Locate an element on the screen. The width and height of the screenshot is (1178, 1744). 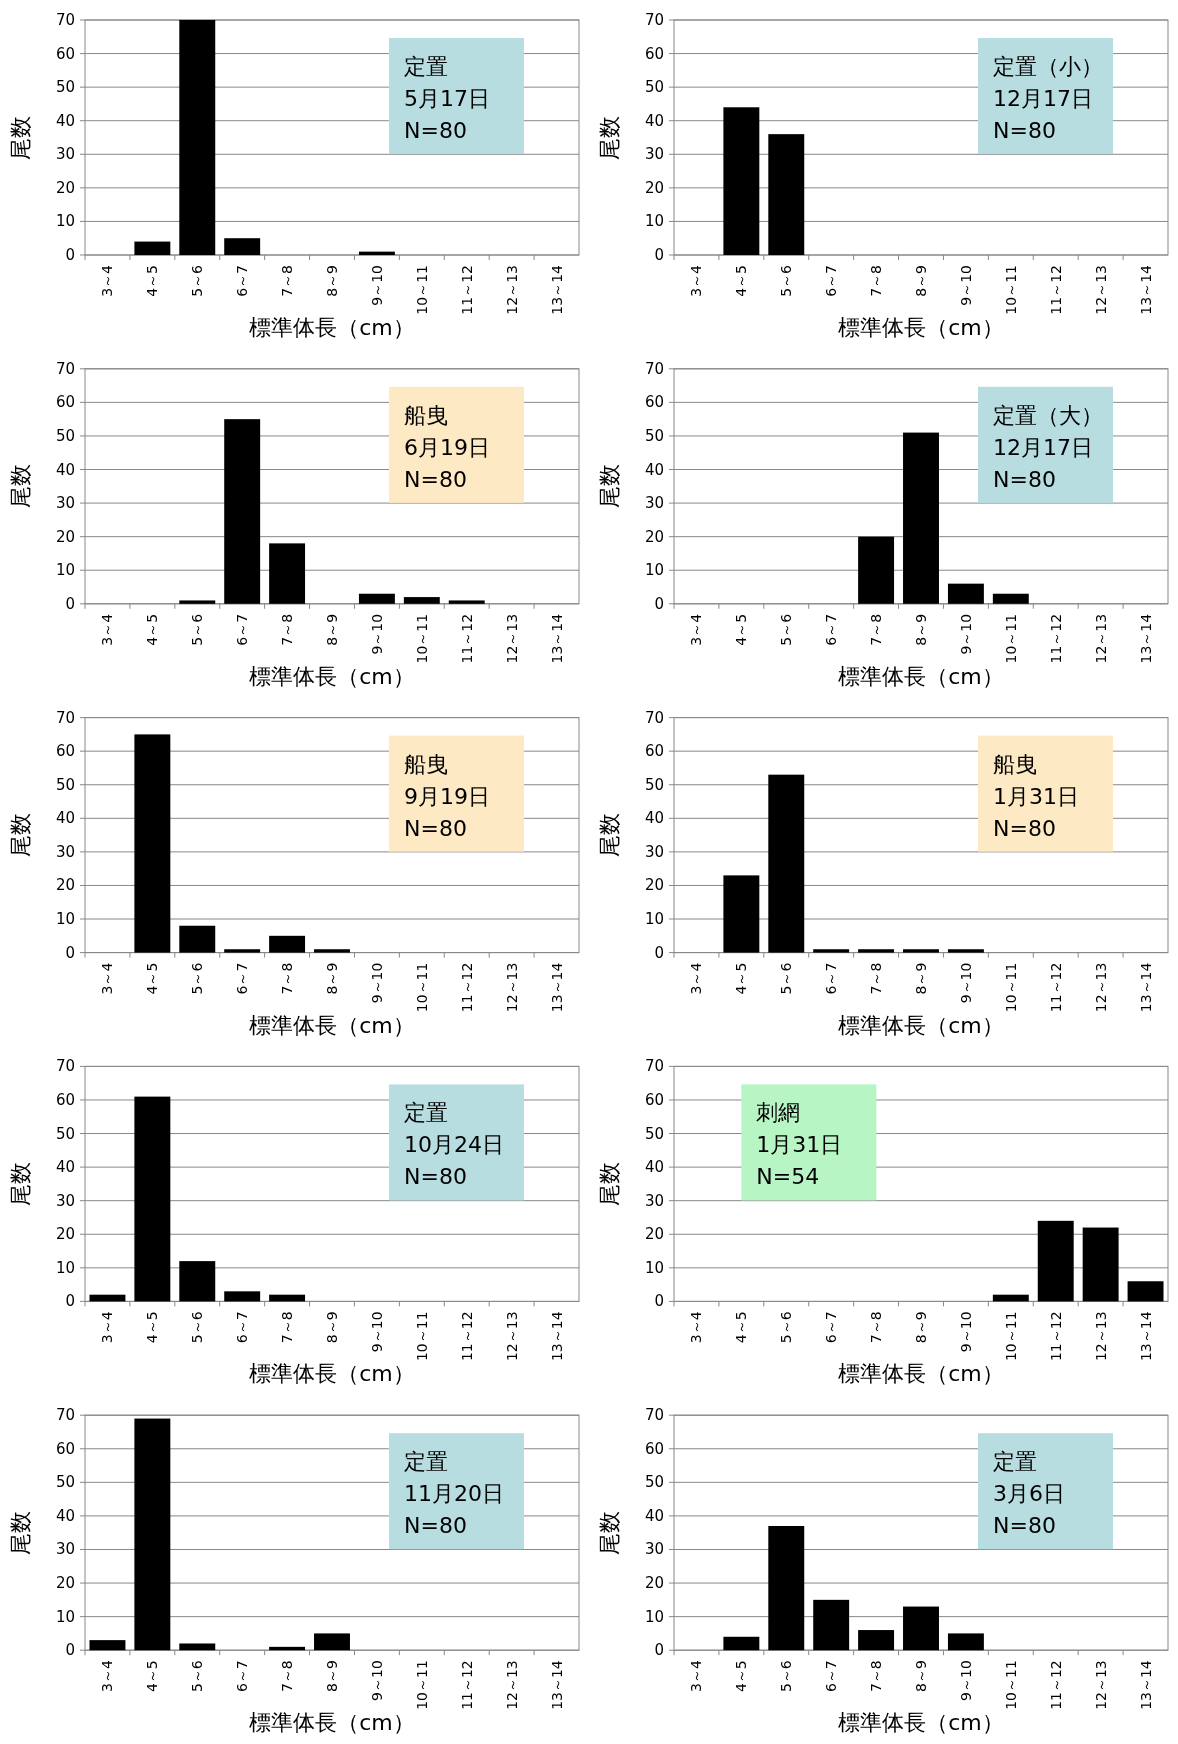
annotation: 定置 is located at coordinates (1015, 1462).